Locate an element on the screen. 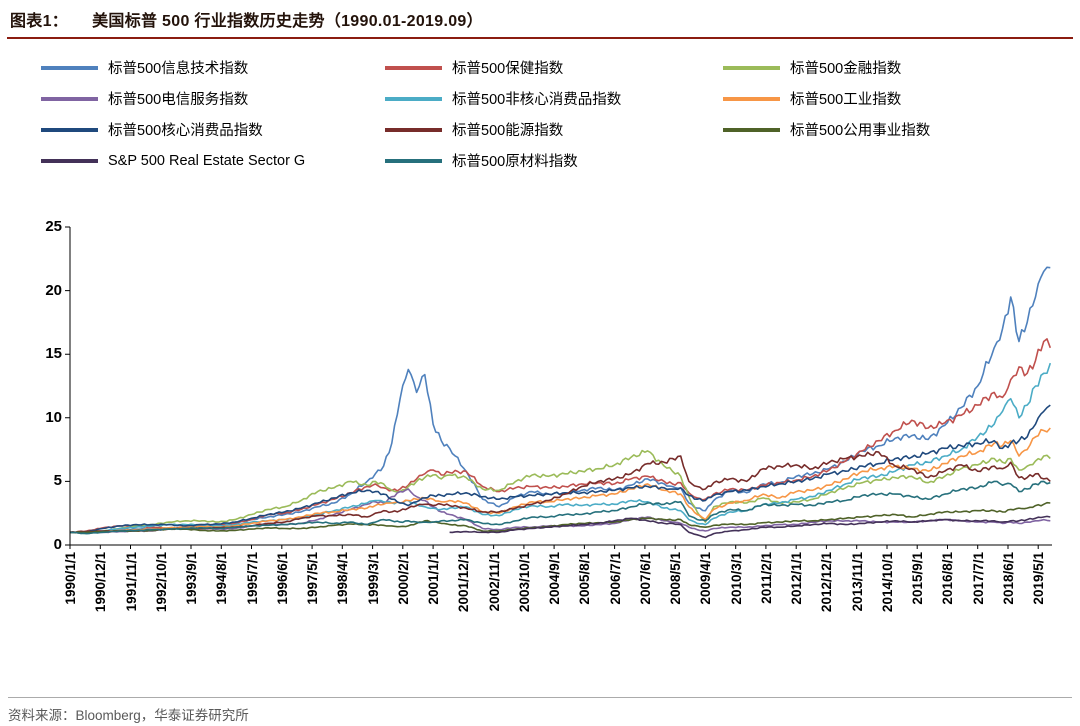 This screenshot has height=726, width=1080. x-axis-tick-label: 1994/8/1 is located at coordinates (222, 578).